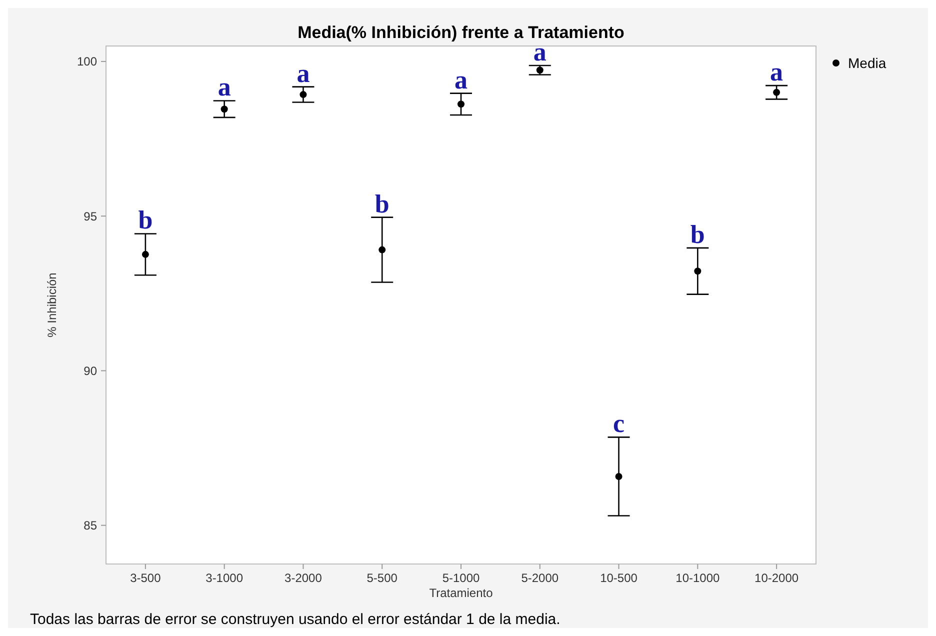 The height and width of the screenshot is (636, 936). I want to click on y-tick-label: 100, so click(87, 61).